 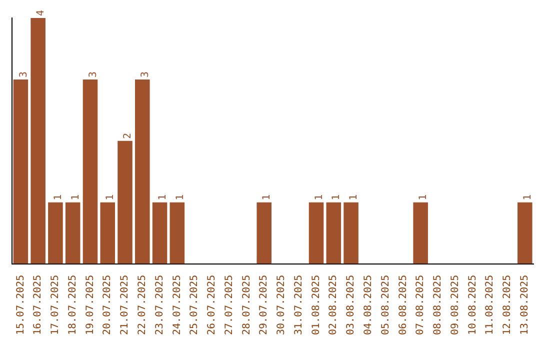 I want to click on x-tick-label: 10.08.2025, so click(x=472, y=305).